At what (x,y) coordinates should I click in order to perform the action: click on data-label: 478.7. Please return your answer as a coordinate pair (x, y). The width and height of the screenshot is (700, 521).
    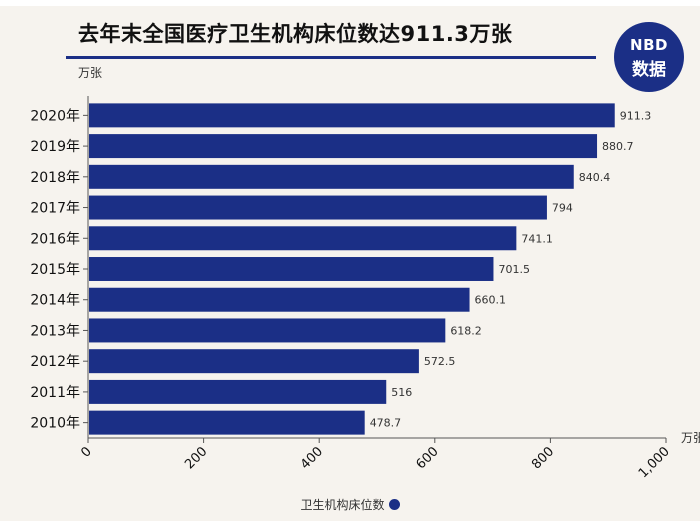
    Looking at the image, I should click on (386, 423).